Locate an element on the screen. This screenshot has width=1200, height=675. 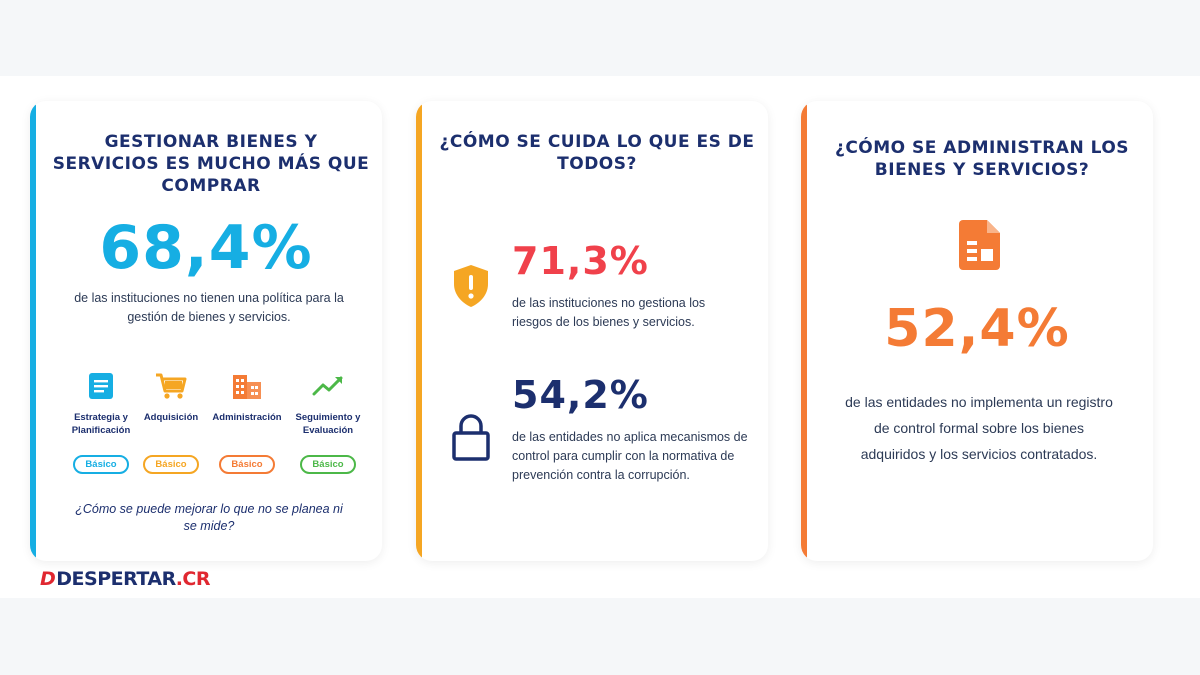
stage-estrategia: Estrategia y Planificación Básico is located at coordinates (101, 422).